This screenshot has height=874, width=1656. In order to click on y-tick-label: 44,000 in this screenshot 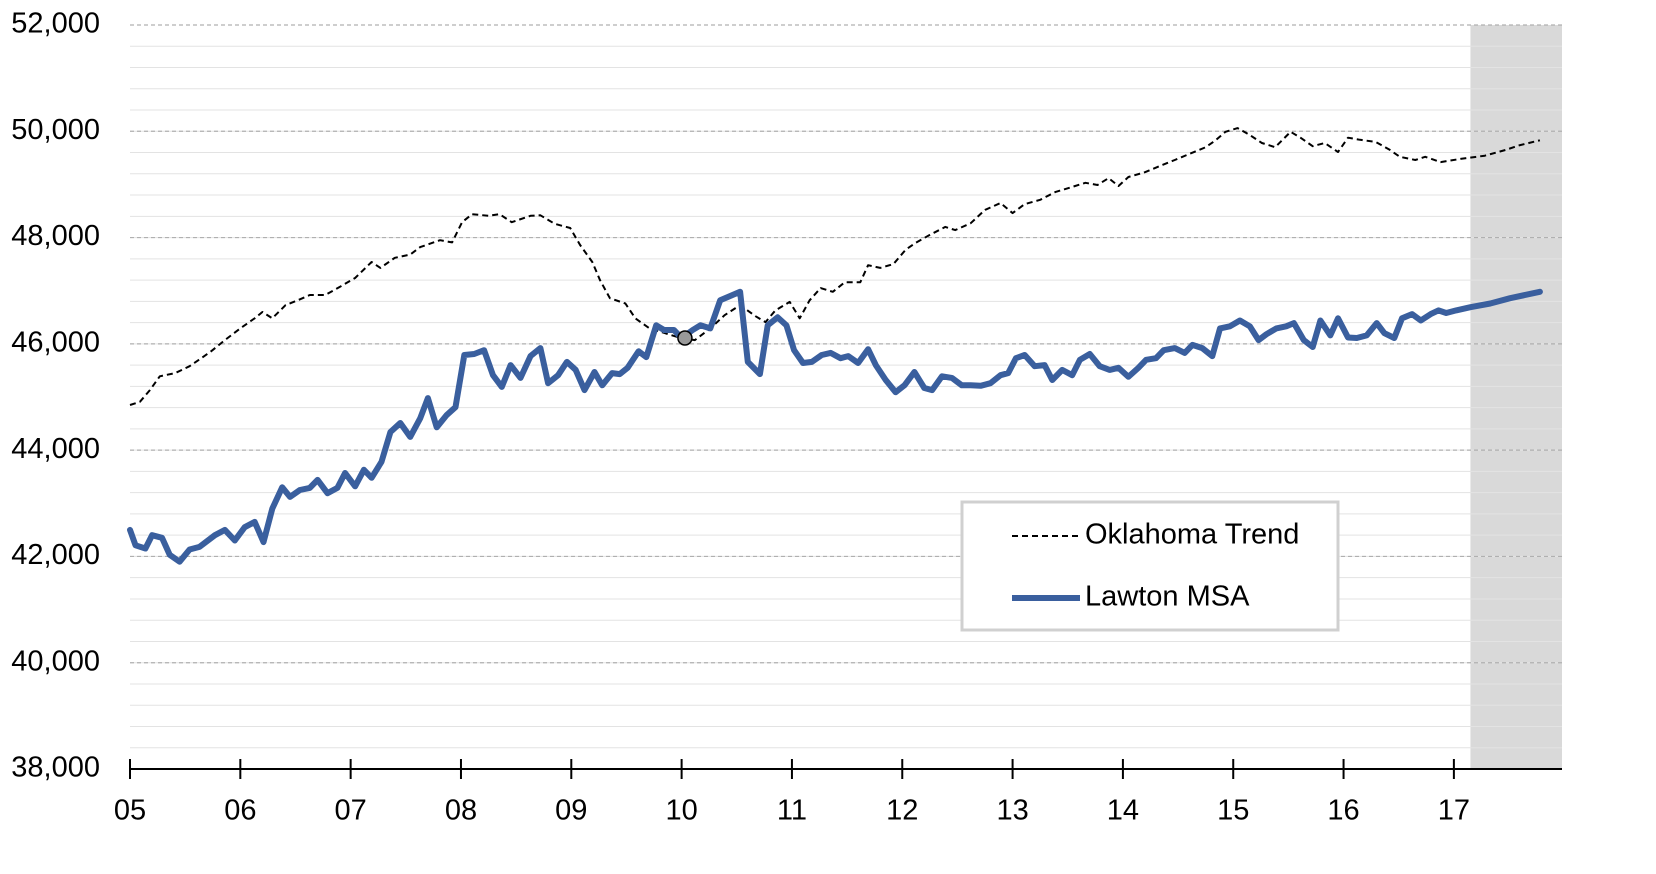, I will do `click(55, 449)`.